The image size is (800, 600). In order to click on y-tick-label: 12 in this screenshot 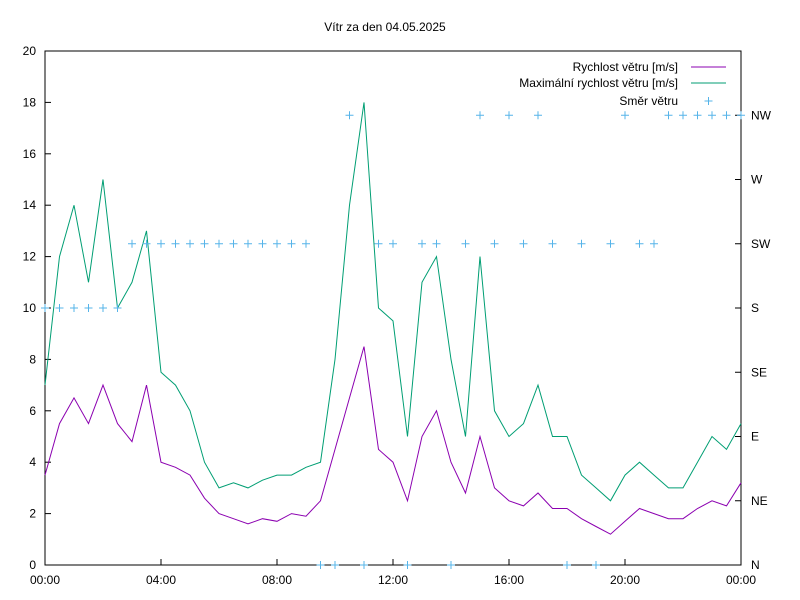, I will do `click(30, 257)`.